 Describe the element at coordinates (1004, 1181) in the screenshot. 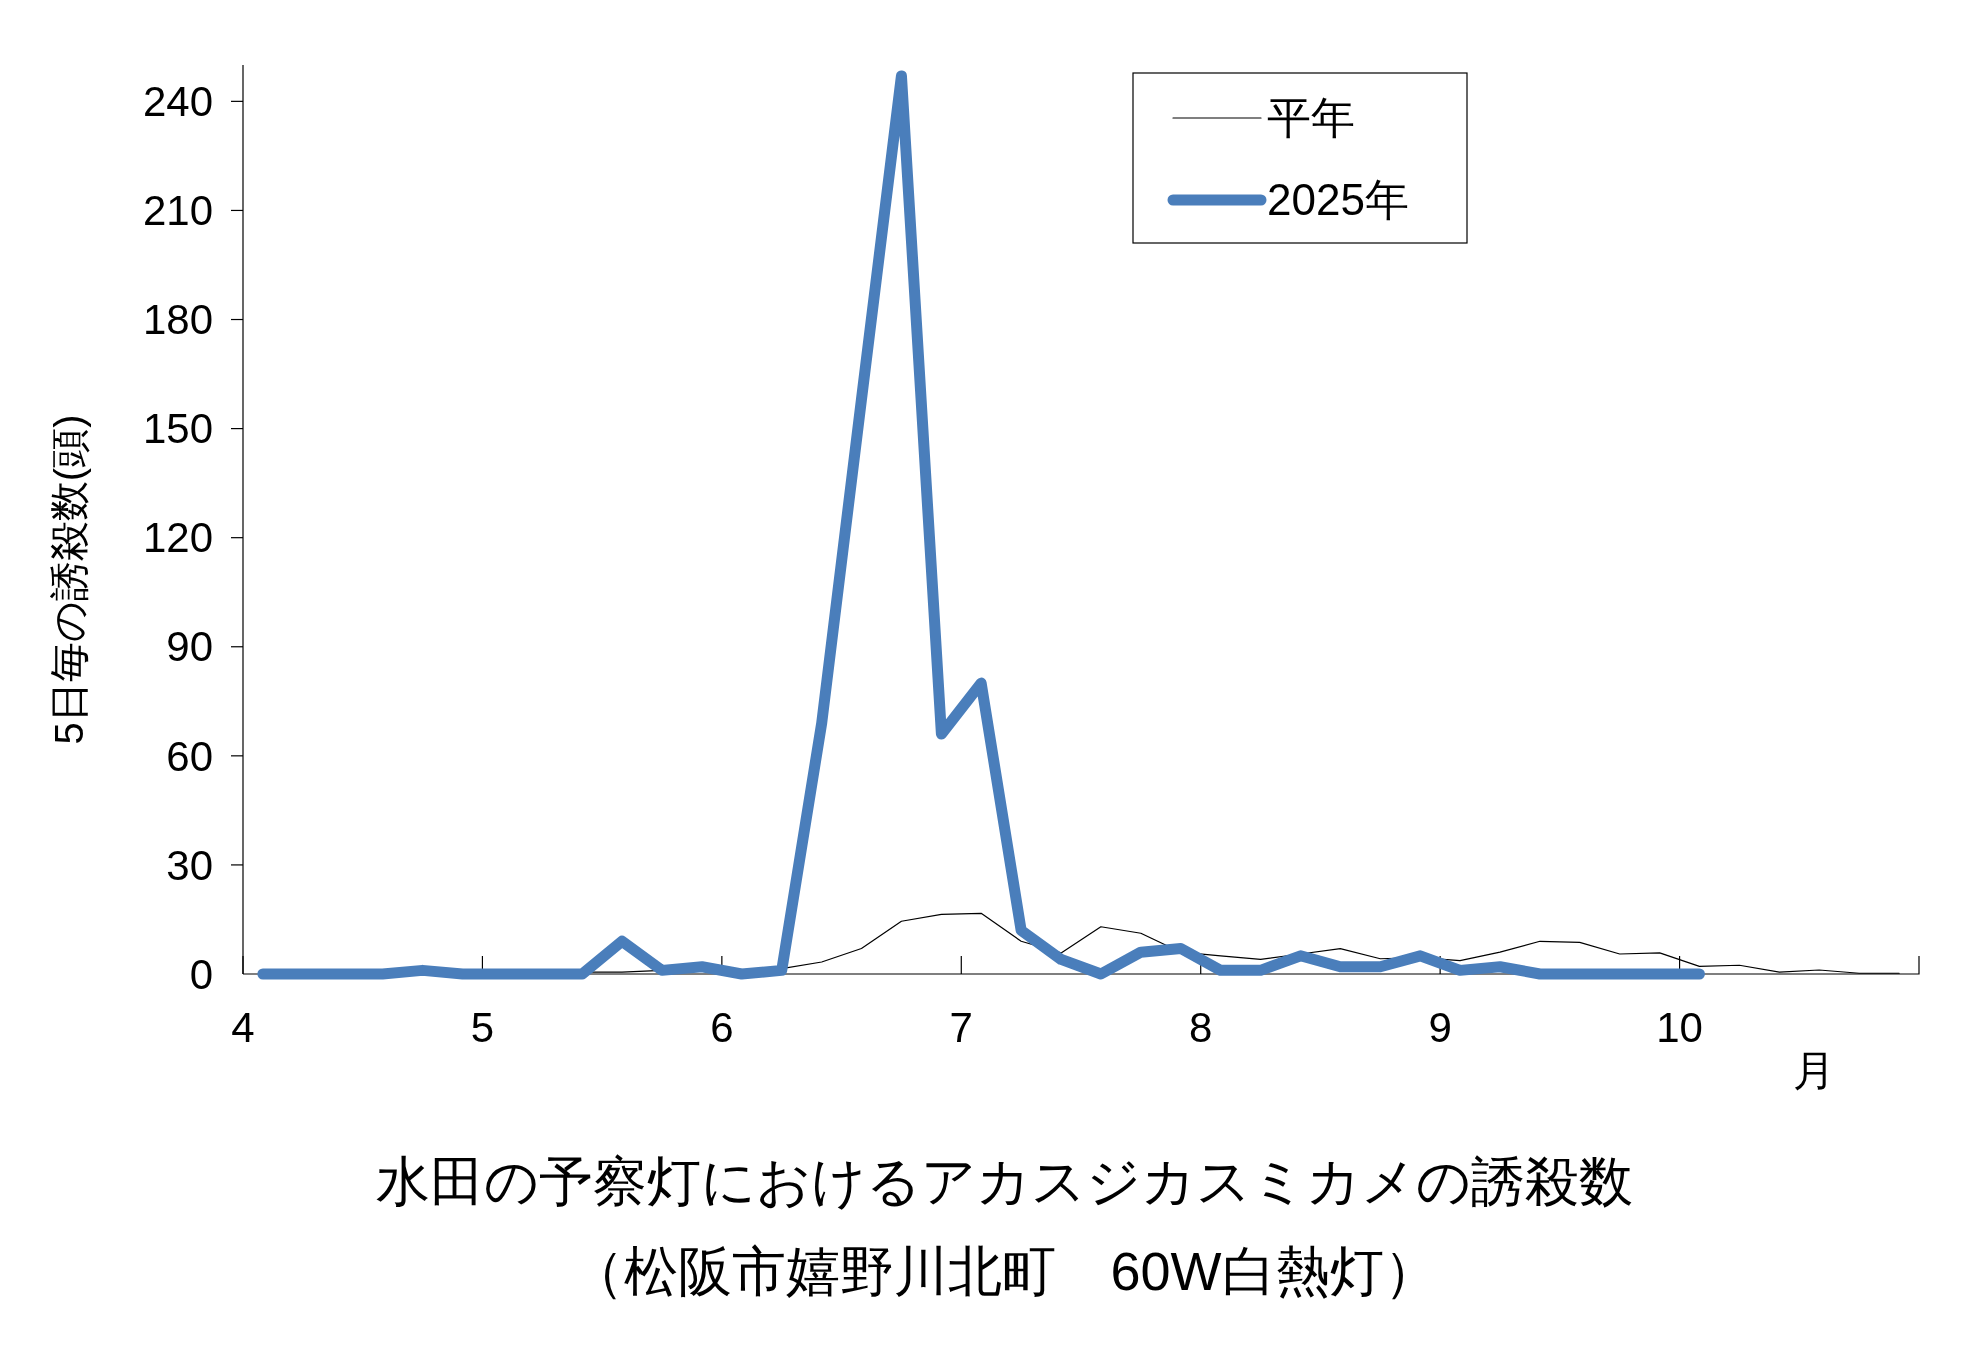

I see `text: 水田の予察灯におけるアカスジカスミカメの誘殺数` at that location.